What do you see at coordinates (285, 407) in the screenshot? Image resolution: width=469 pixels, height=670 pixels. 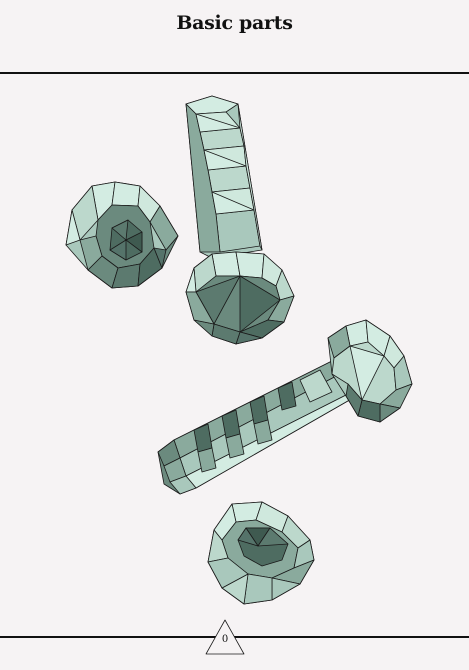 I see `bolt-horizontal` at bounding box center [285, 407].